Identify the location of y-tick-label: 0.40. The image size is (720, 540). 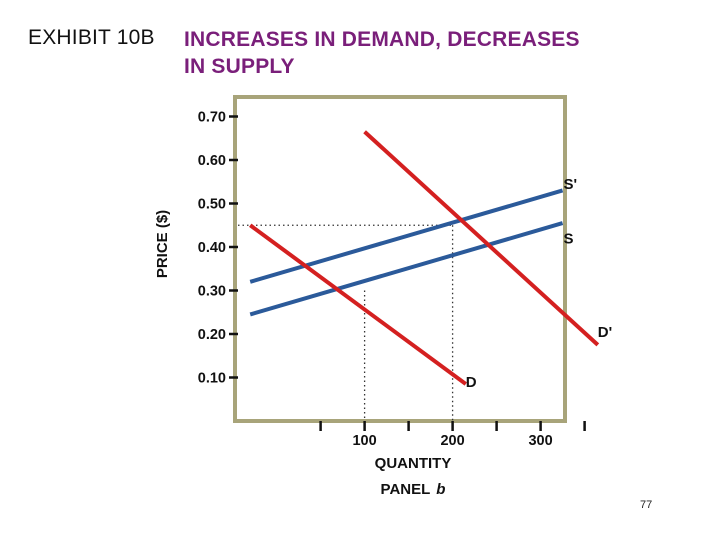
(212, 248).